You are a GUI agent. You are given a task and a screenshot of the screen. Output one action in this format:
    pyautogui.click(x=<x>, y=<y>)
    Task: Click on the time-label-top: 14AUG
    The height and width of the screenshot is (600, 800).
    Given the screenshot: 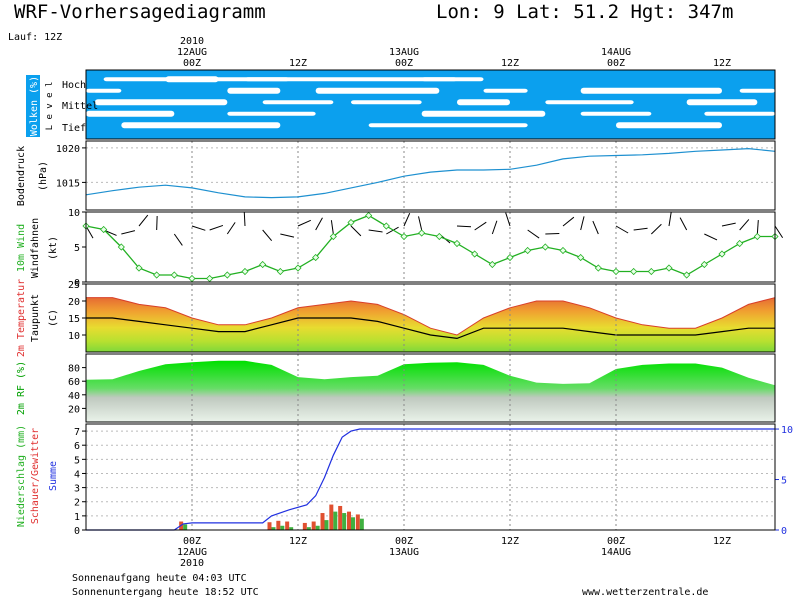 What is the action you would take?
    pyautogui.click(x=616, y=52)
    